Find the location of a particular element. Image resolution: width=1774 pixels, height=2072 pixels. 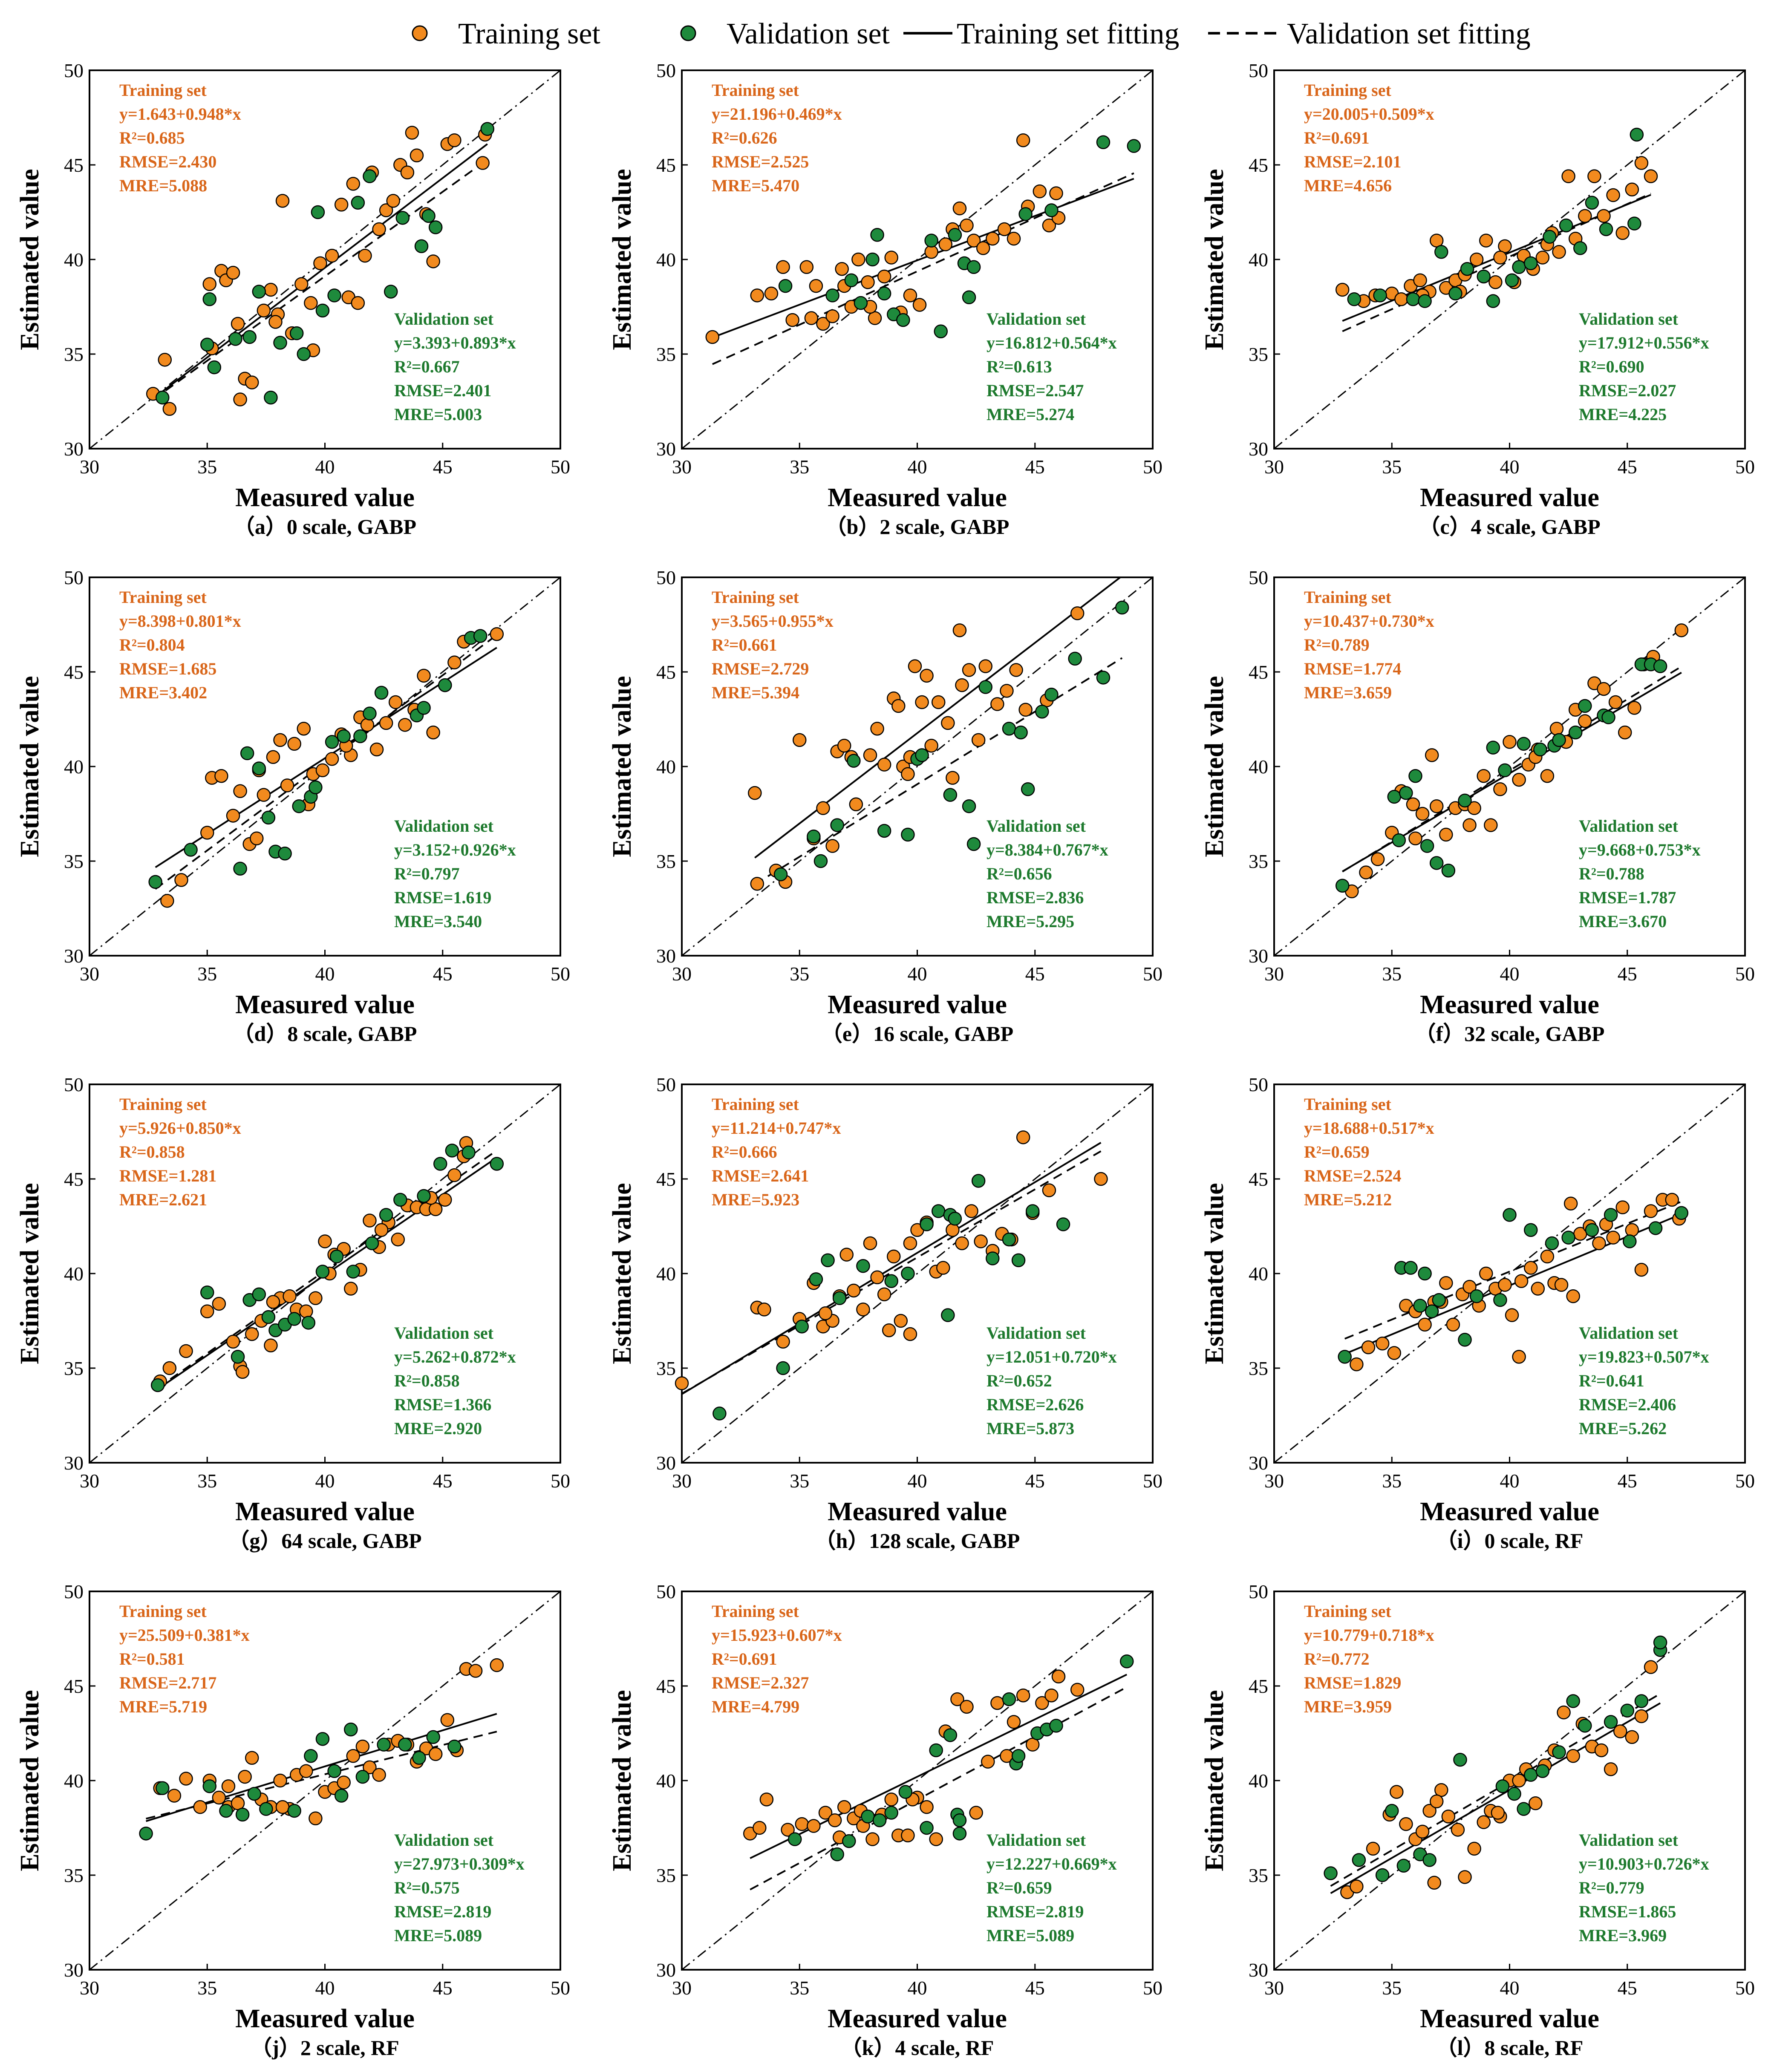

y-tick-label: 40 is located at coordinates (666, 260).